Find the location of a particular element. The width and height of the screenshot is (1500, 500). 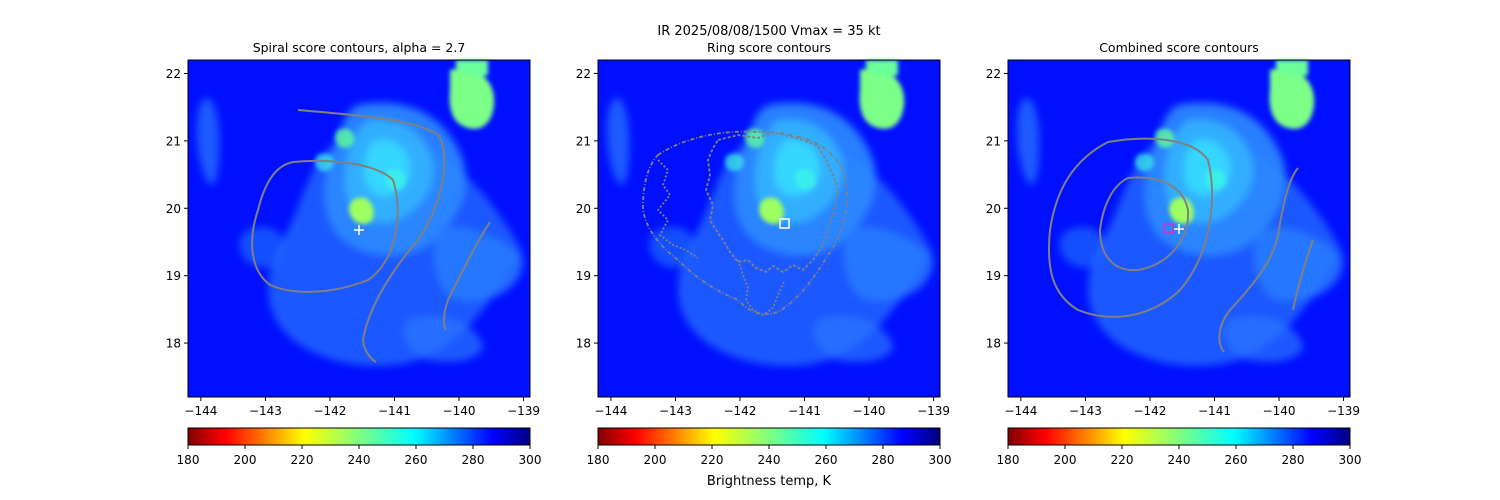

ring-contour-dense-core is located at coordinates (772, 202).